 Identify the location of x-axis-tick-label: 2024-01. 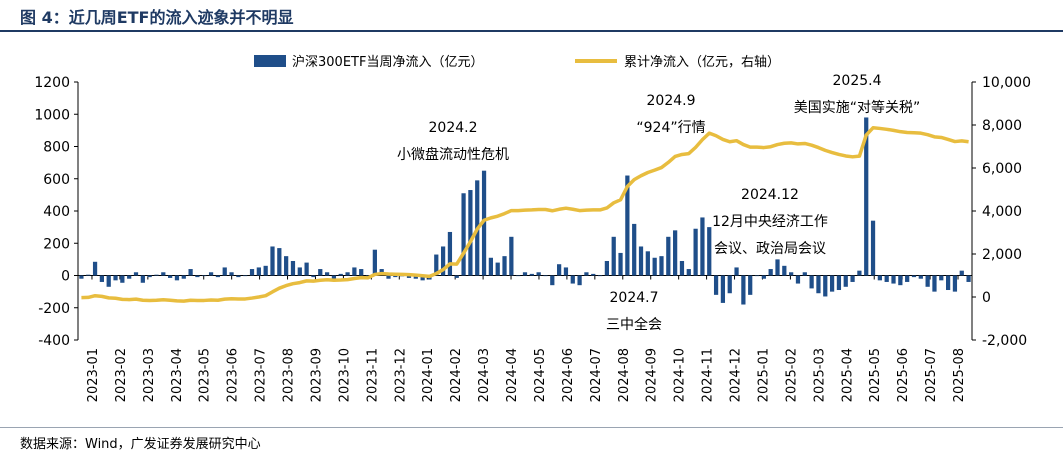
(428, 375).